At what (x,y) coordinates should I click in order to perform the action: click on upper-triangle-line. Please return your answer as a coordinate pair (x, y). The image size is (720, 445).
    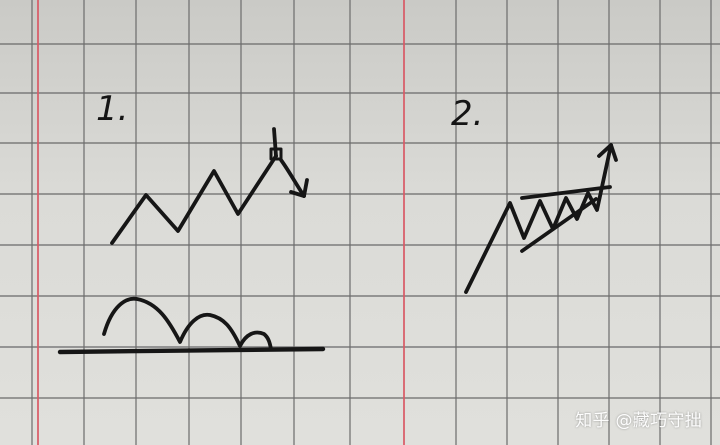
    Looking at the image, I should click on (566, 192).